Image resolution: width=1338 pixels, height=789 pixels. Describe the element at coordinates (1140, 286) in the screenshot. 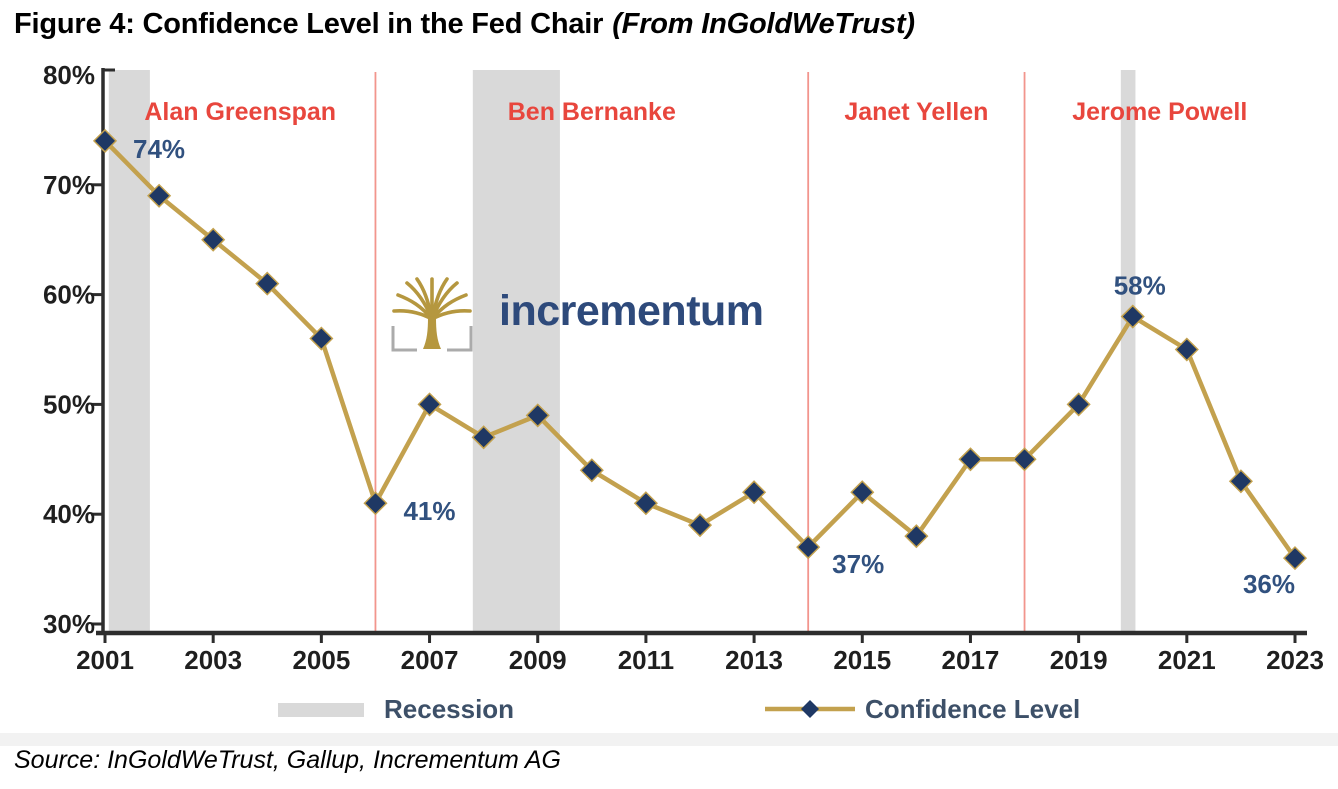

I see `point-value-label: 58%` at that location.